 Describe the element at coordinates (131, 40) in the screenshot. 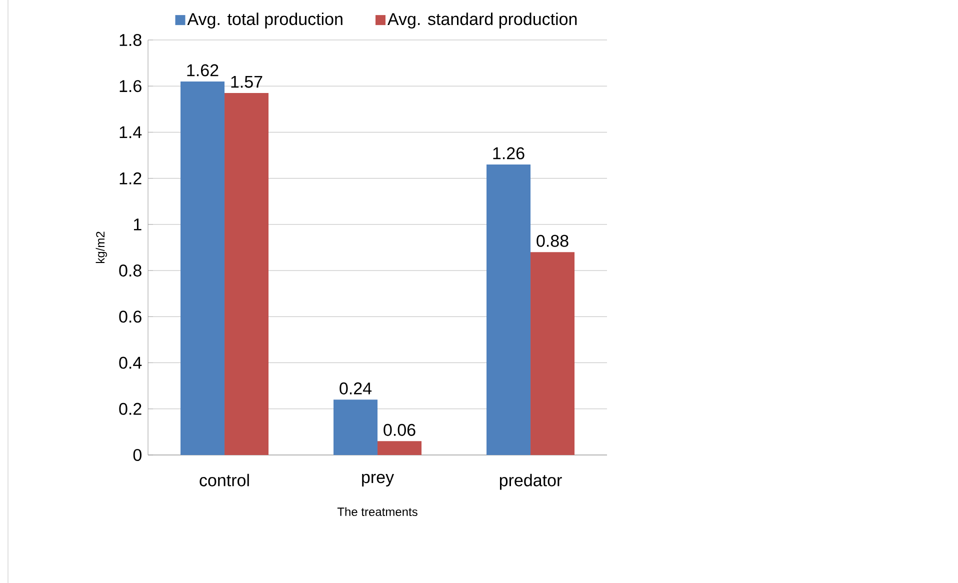

I see `y-tick-label: 1.8` at that location.